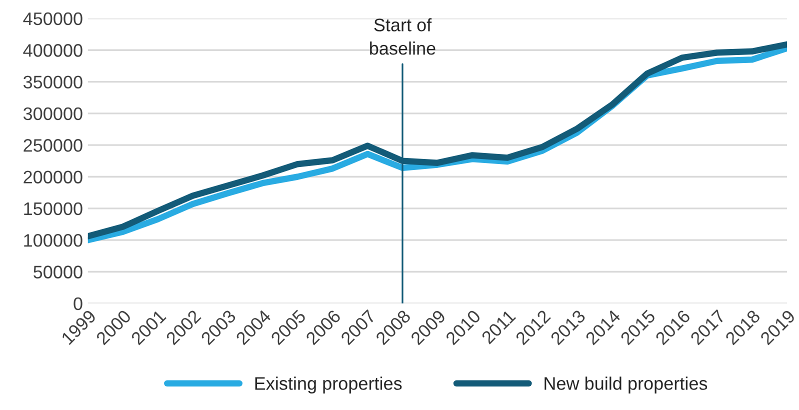 The image size is (799, 410). I want to click on y-tick-label: 300000, so click(52, 113).